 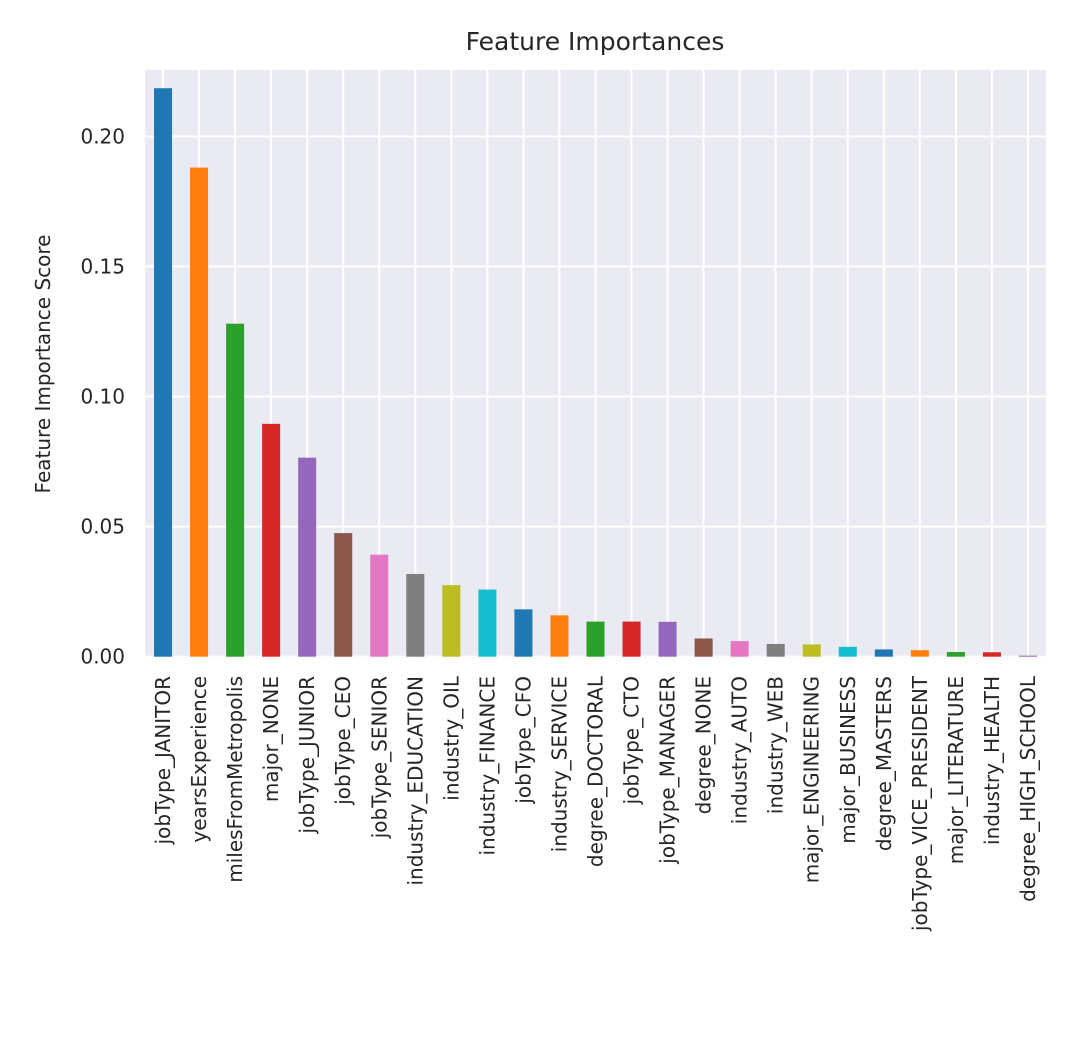 What do you see at coordinates (740, 750) in the screenshot?
I see `x-tick-label: industry_AUTO` at bounding box center [740, 750].